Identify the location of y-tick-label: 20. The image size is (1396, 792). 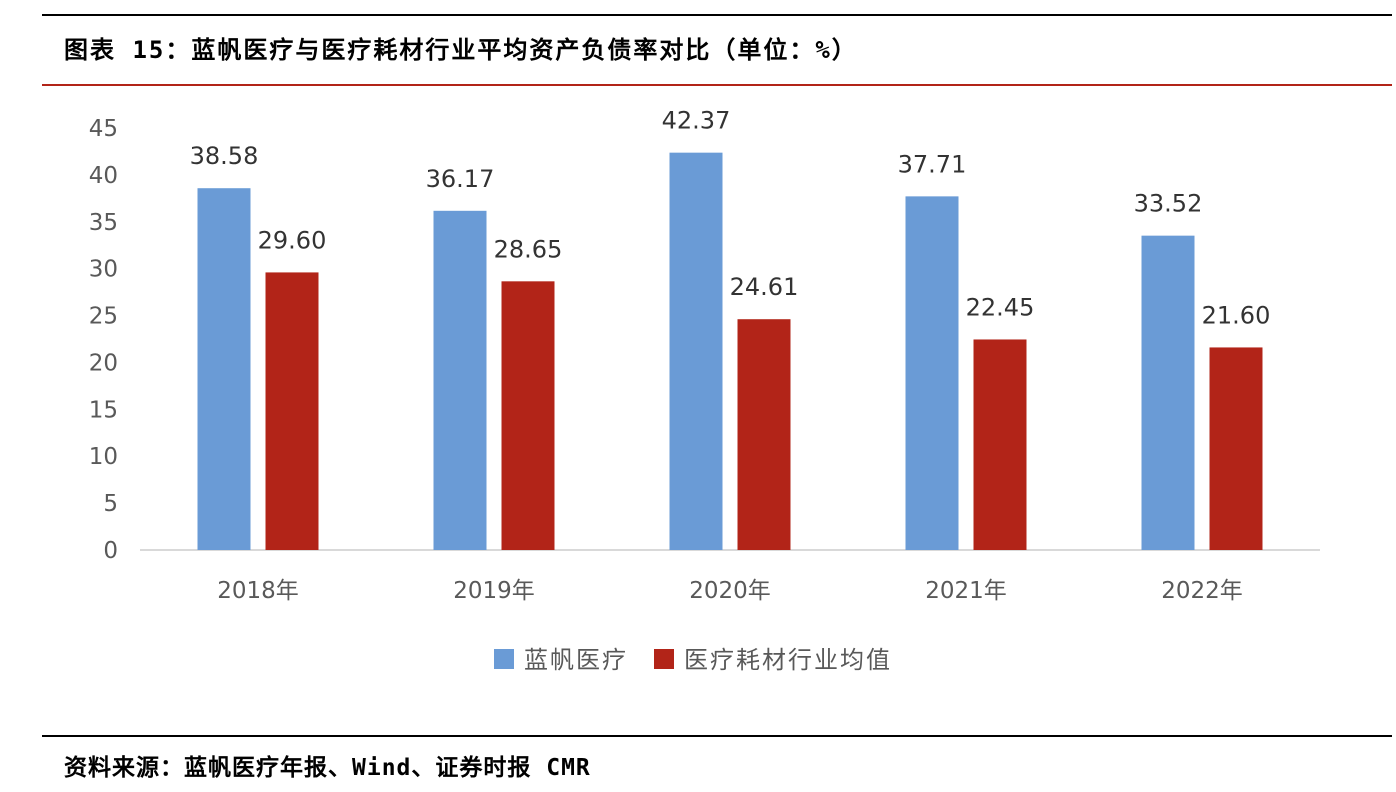
(103, 363).